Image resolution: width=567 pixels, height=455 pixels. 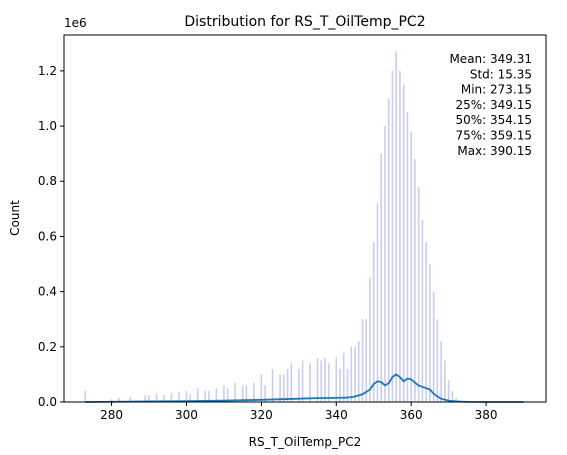 I want to click on x-tick-label: 300, so click(x=186, y=415).